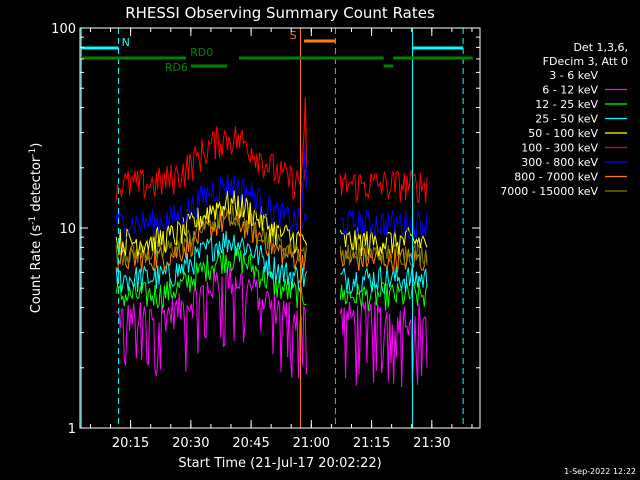  I want to click on legend-label-7: 800 - 7000 keV, so click(556, 177).